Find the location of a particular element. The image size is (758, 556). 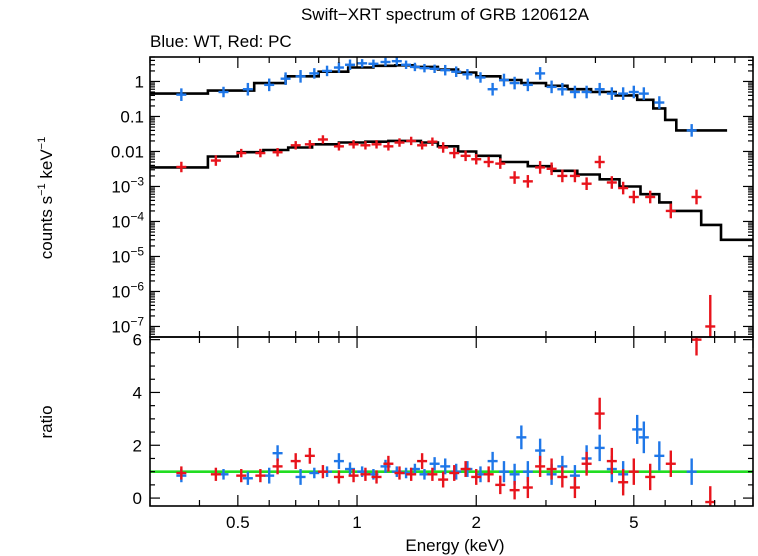

bottom-y-tick-label: 2 is located at coordinates (137, 445).